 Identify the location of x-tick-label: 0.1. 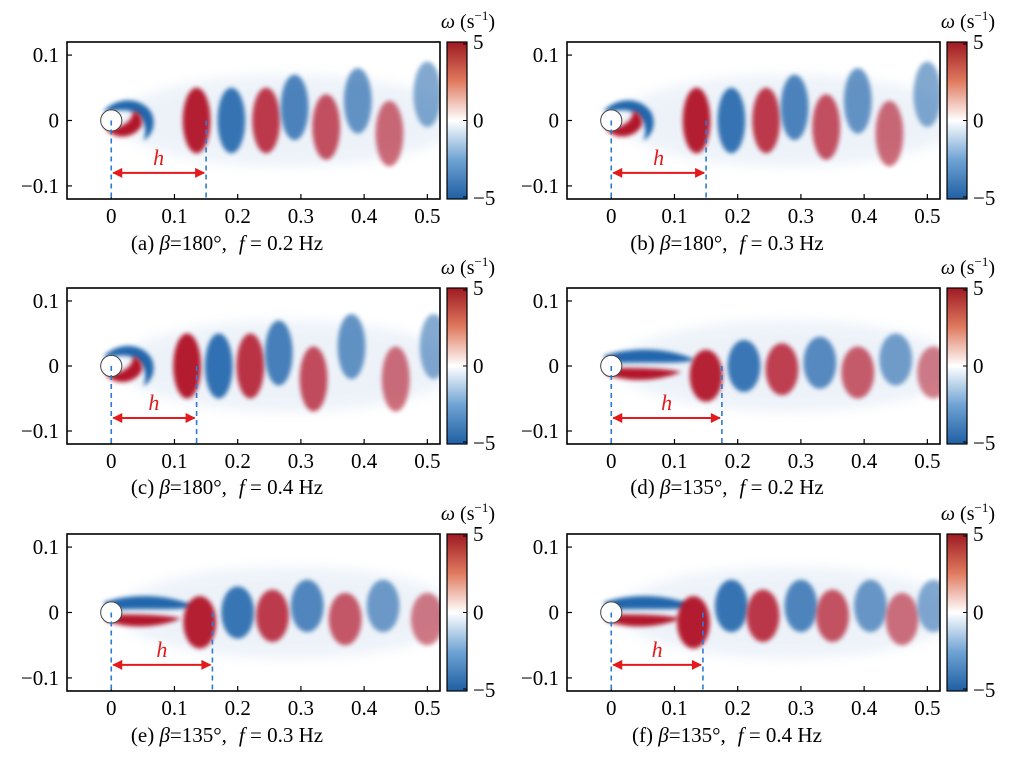
(674, 461).